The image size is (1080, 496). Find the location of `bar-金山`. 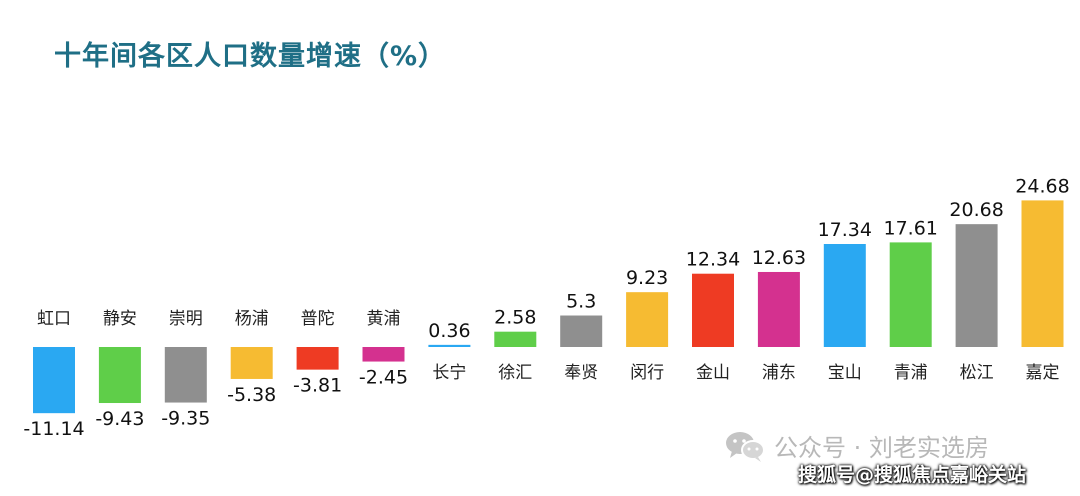

bar-金山 is located at coordinates (713, 310).